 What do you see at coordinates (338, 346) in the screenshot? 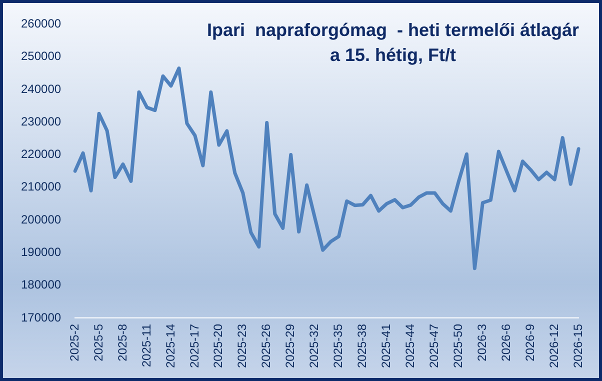
I see `x-tick-label: 2025-35` at bounding box center [338, 346].